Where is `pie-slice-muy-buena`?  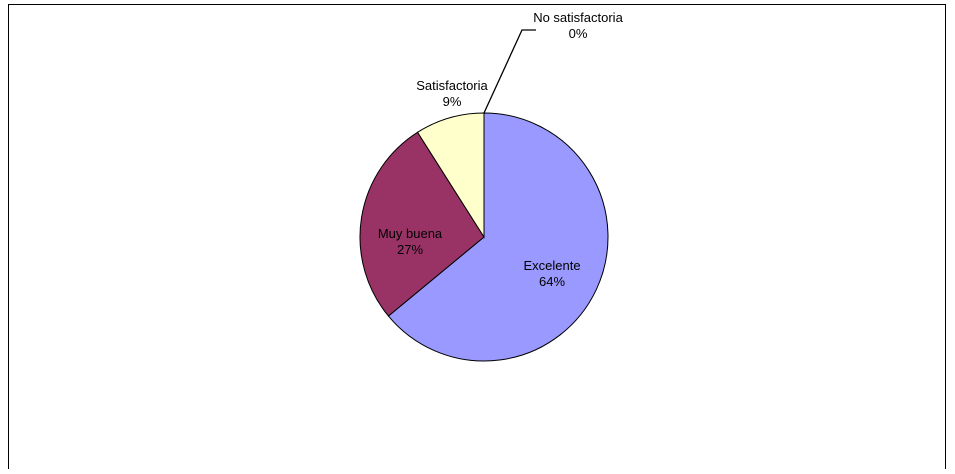 pie-slice-muy-buena is located at coordinates (422, 224).